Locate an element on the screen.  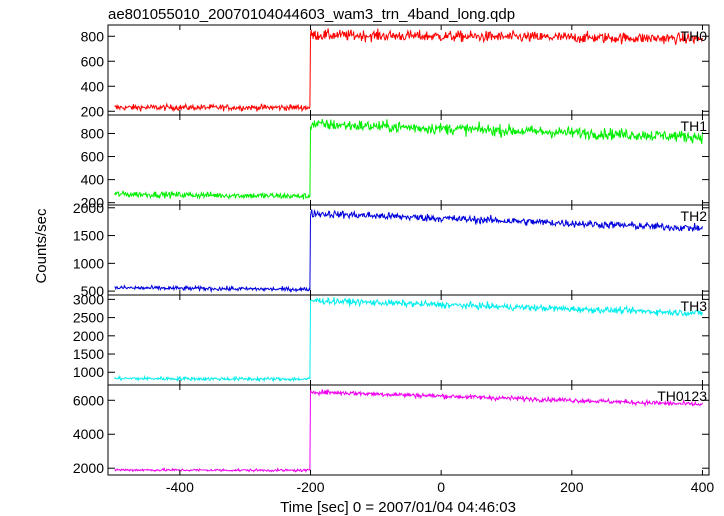
panel-label-th1: TH1 is located at coordinates (694, 126).